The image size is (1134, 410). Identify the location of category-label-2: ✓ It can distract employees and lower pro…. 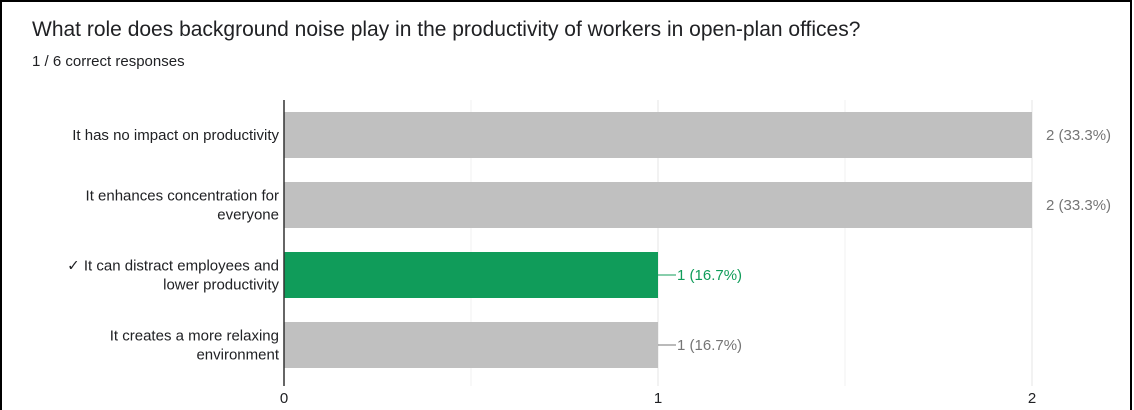
(173, 276).